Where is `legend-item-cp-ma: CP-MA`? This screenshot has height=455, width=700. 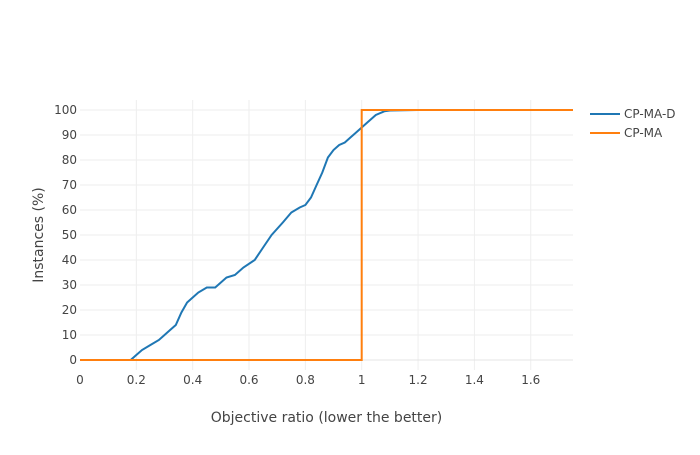 legend-item-cp-ma: CP-MA is located at coordinates (626, 133).